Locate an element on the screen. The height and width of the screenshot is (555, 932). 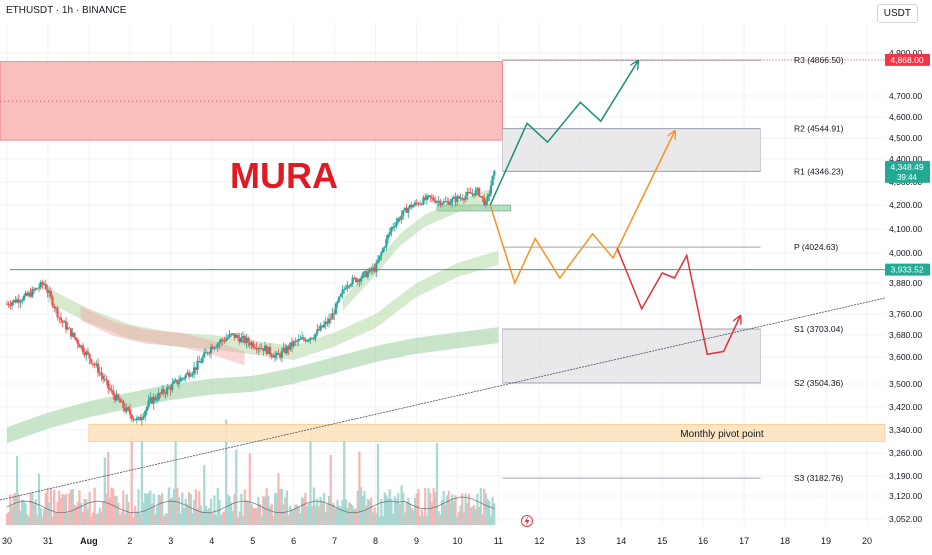
x-tick-label: 18 is located at coordinates (785, 541).